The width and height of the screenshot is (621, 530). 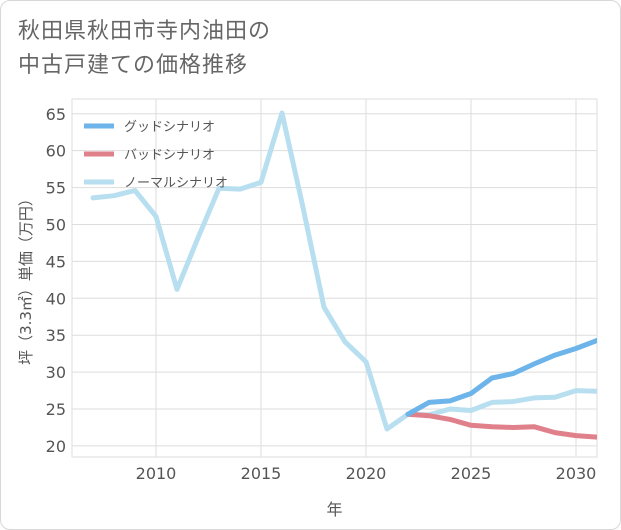 What do you see at coordinates (156, 473) in the screenshot?
I see `x-tick-label: 2010` at bounding box center [156, 473].